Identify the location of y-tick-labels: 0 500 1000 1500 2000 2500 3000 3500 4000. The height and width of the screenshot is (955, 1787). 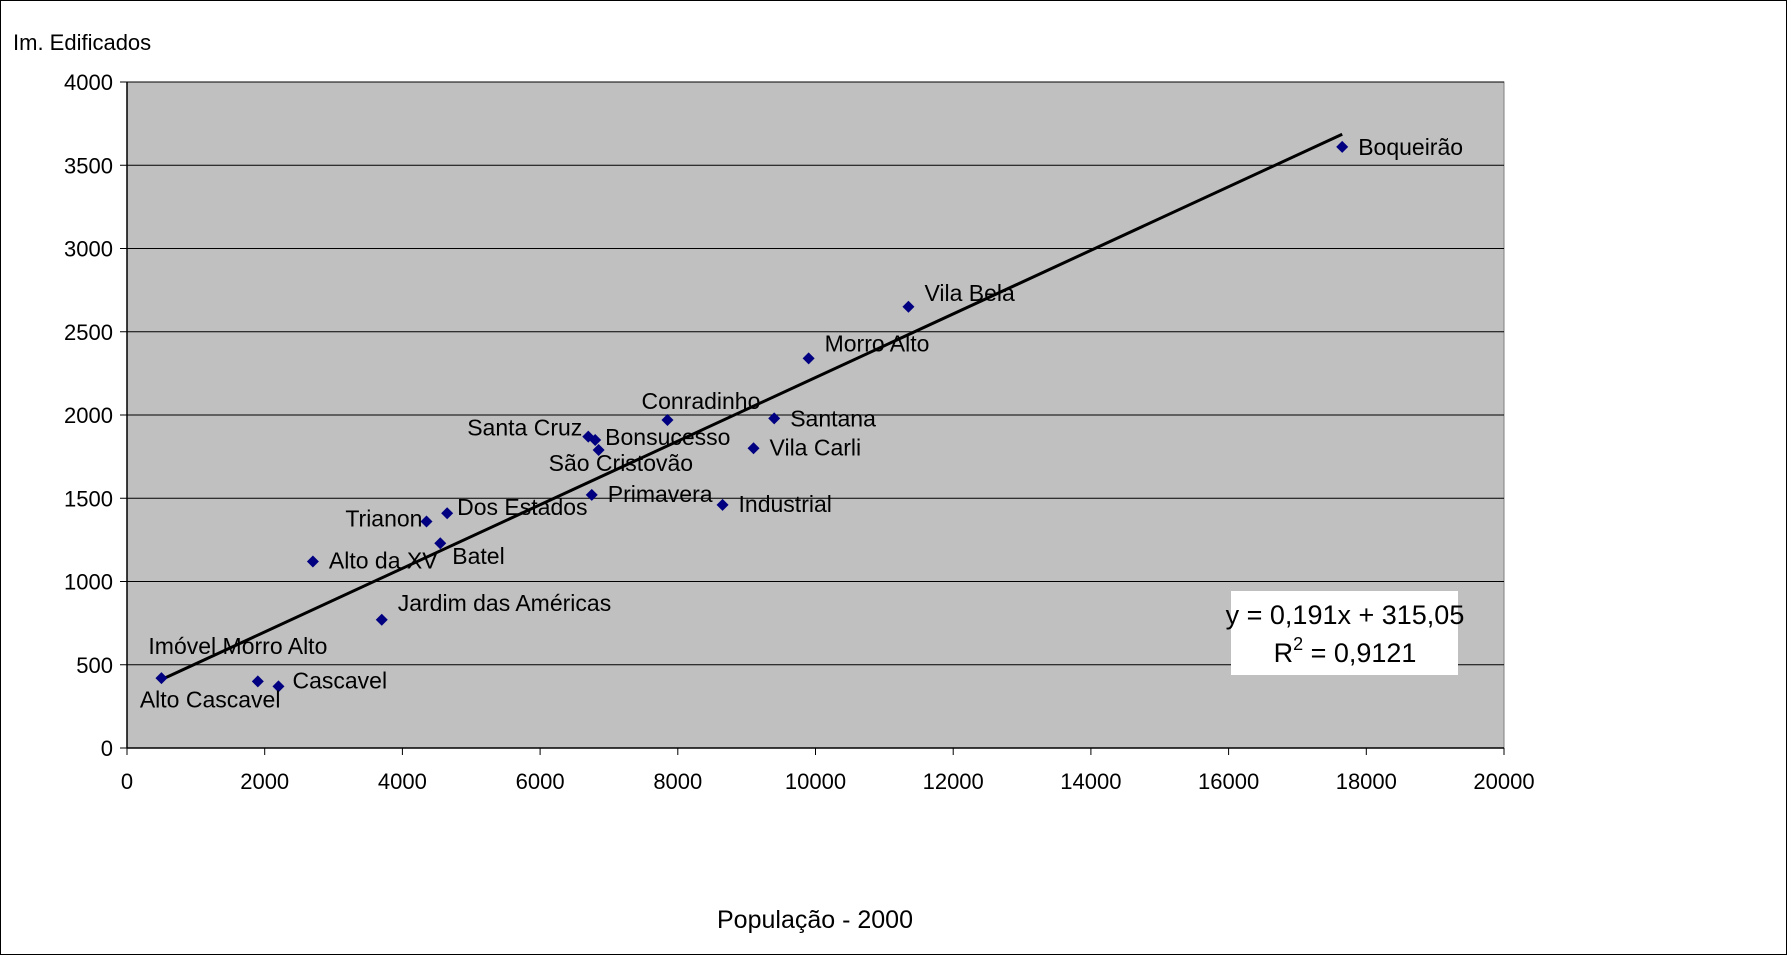
(88, 415).